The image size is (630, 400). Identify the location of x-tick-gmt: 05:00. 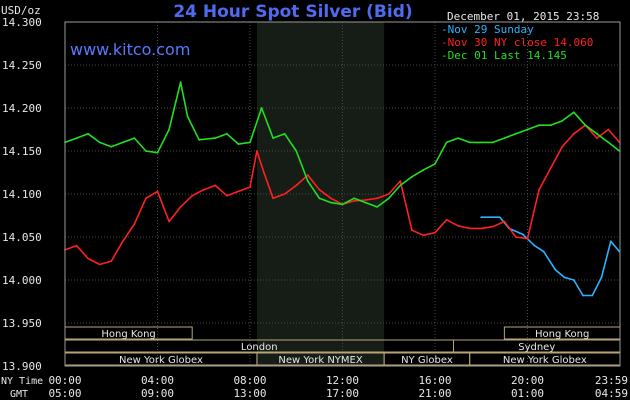
(64, 393).